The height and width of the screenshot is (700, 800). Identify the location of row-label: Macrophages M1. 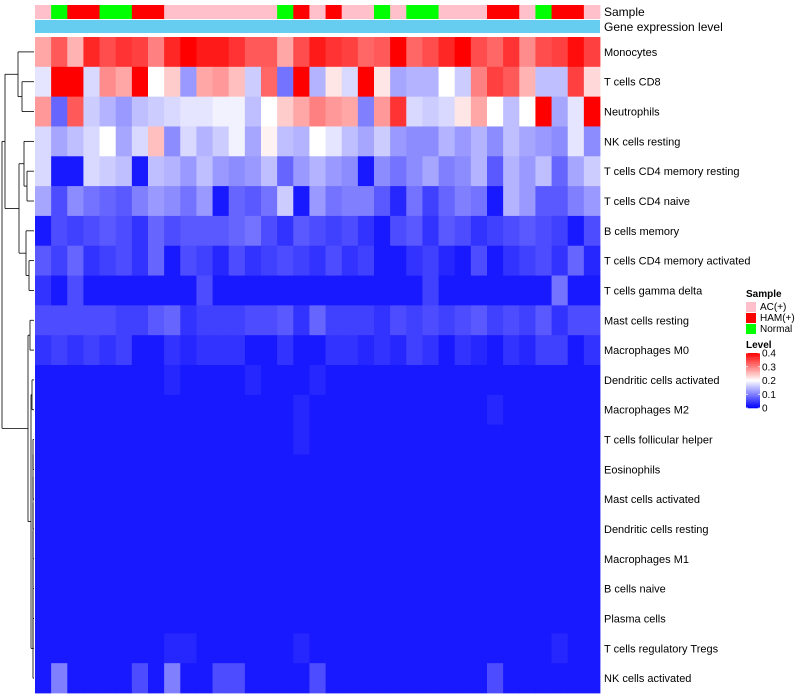
(646, 560).